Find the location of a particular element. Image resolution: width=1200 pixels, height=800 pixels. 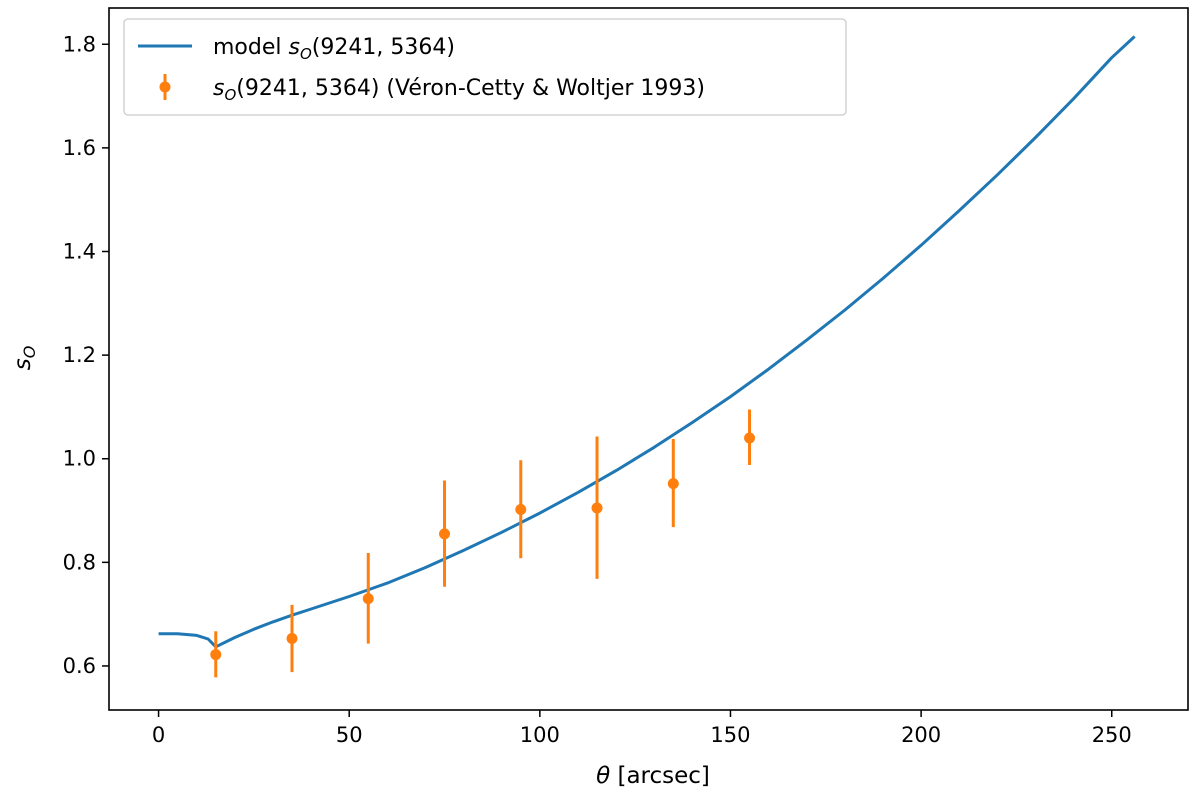

x-tick-label-150: 150 is located at coordinates (730, 735).